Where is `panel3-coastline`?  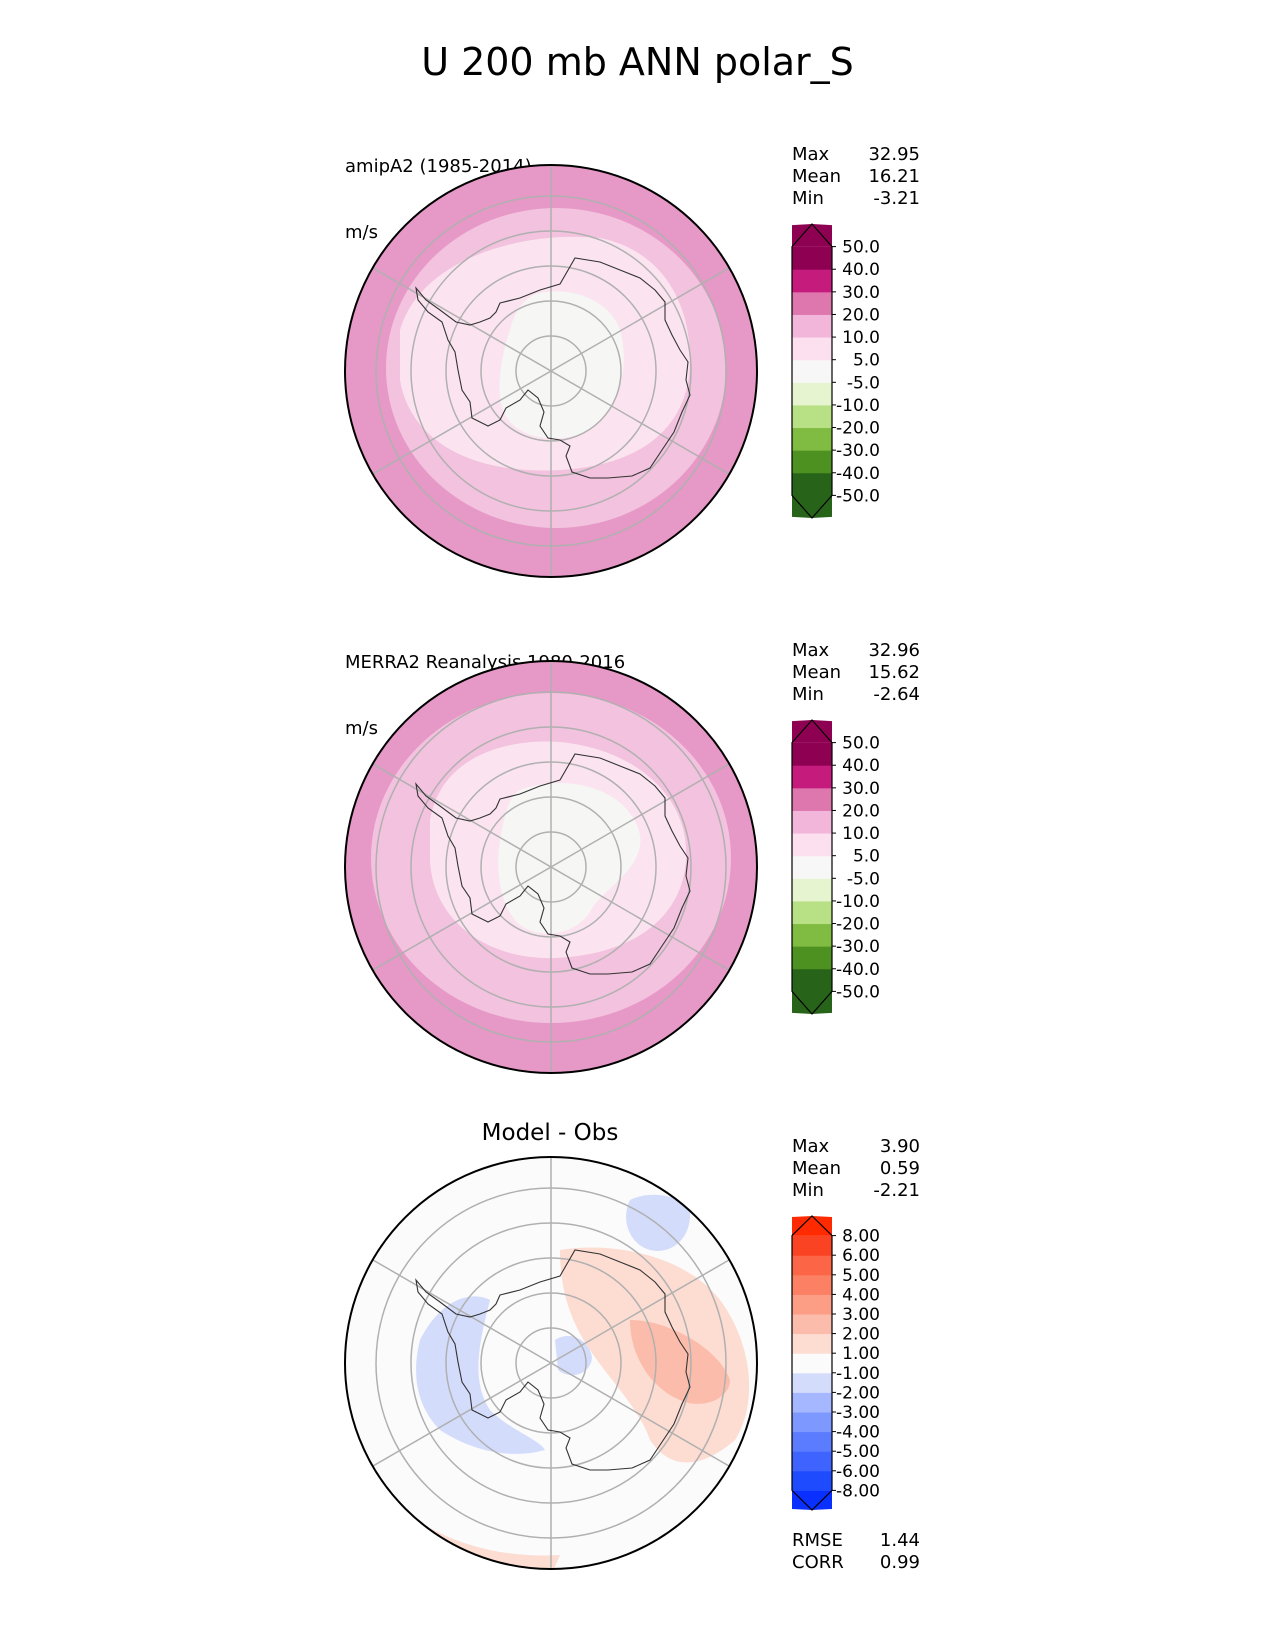
panel3-coastline is located at coordinates (553, 1360).